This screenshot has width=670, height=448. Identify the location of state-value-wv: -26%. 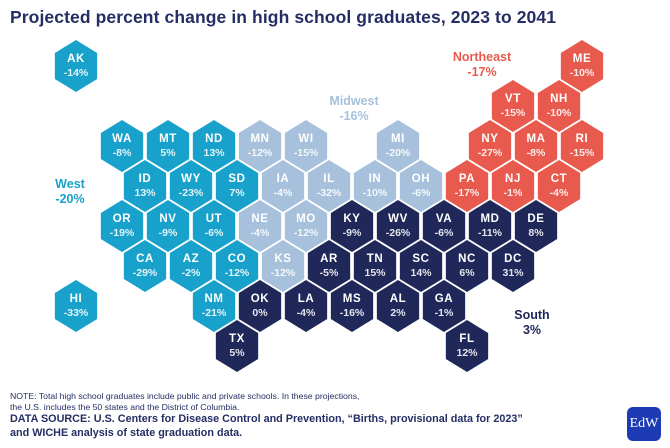
(398, 232).